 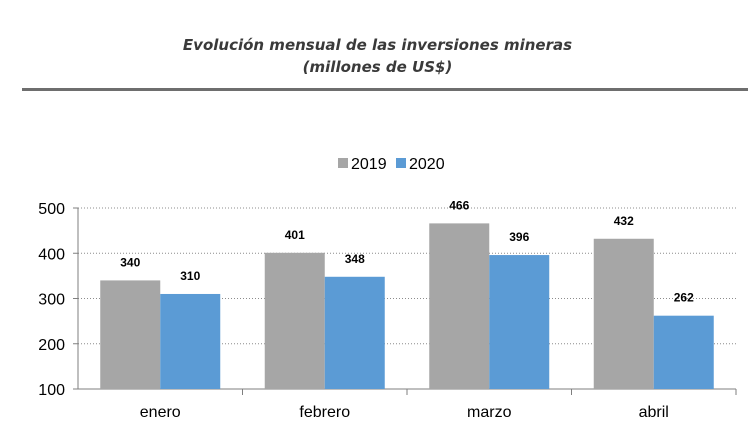 What do you see at coordinates (51, 209) in the screenshot?
I see `y-tick-label: 500` at bounding box center [51, 209].